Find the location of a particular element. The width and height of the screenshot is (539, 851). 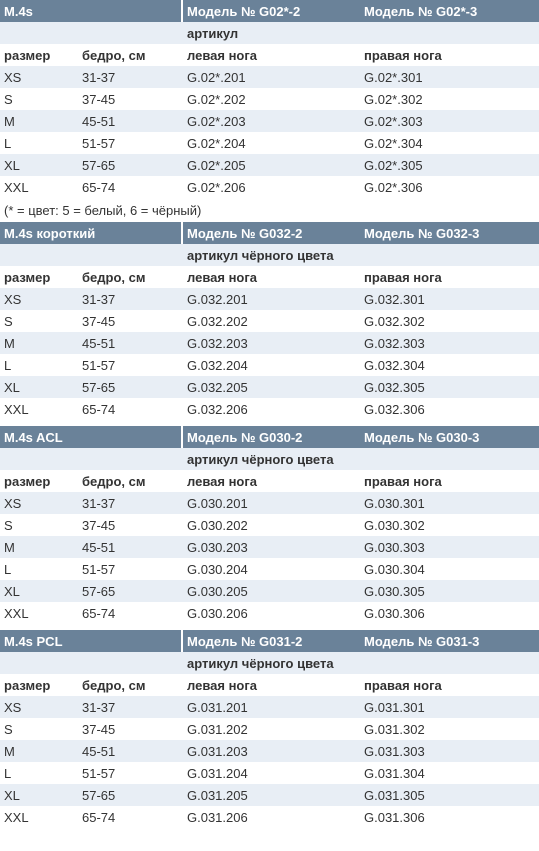

left-article-cell: G.032.206 is located at coordinates (217, 409).